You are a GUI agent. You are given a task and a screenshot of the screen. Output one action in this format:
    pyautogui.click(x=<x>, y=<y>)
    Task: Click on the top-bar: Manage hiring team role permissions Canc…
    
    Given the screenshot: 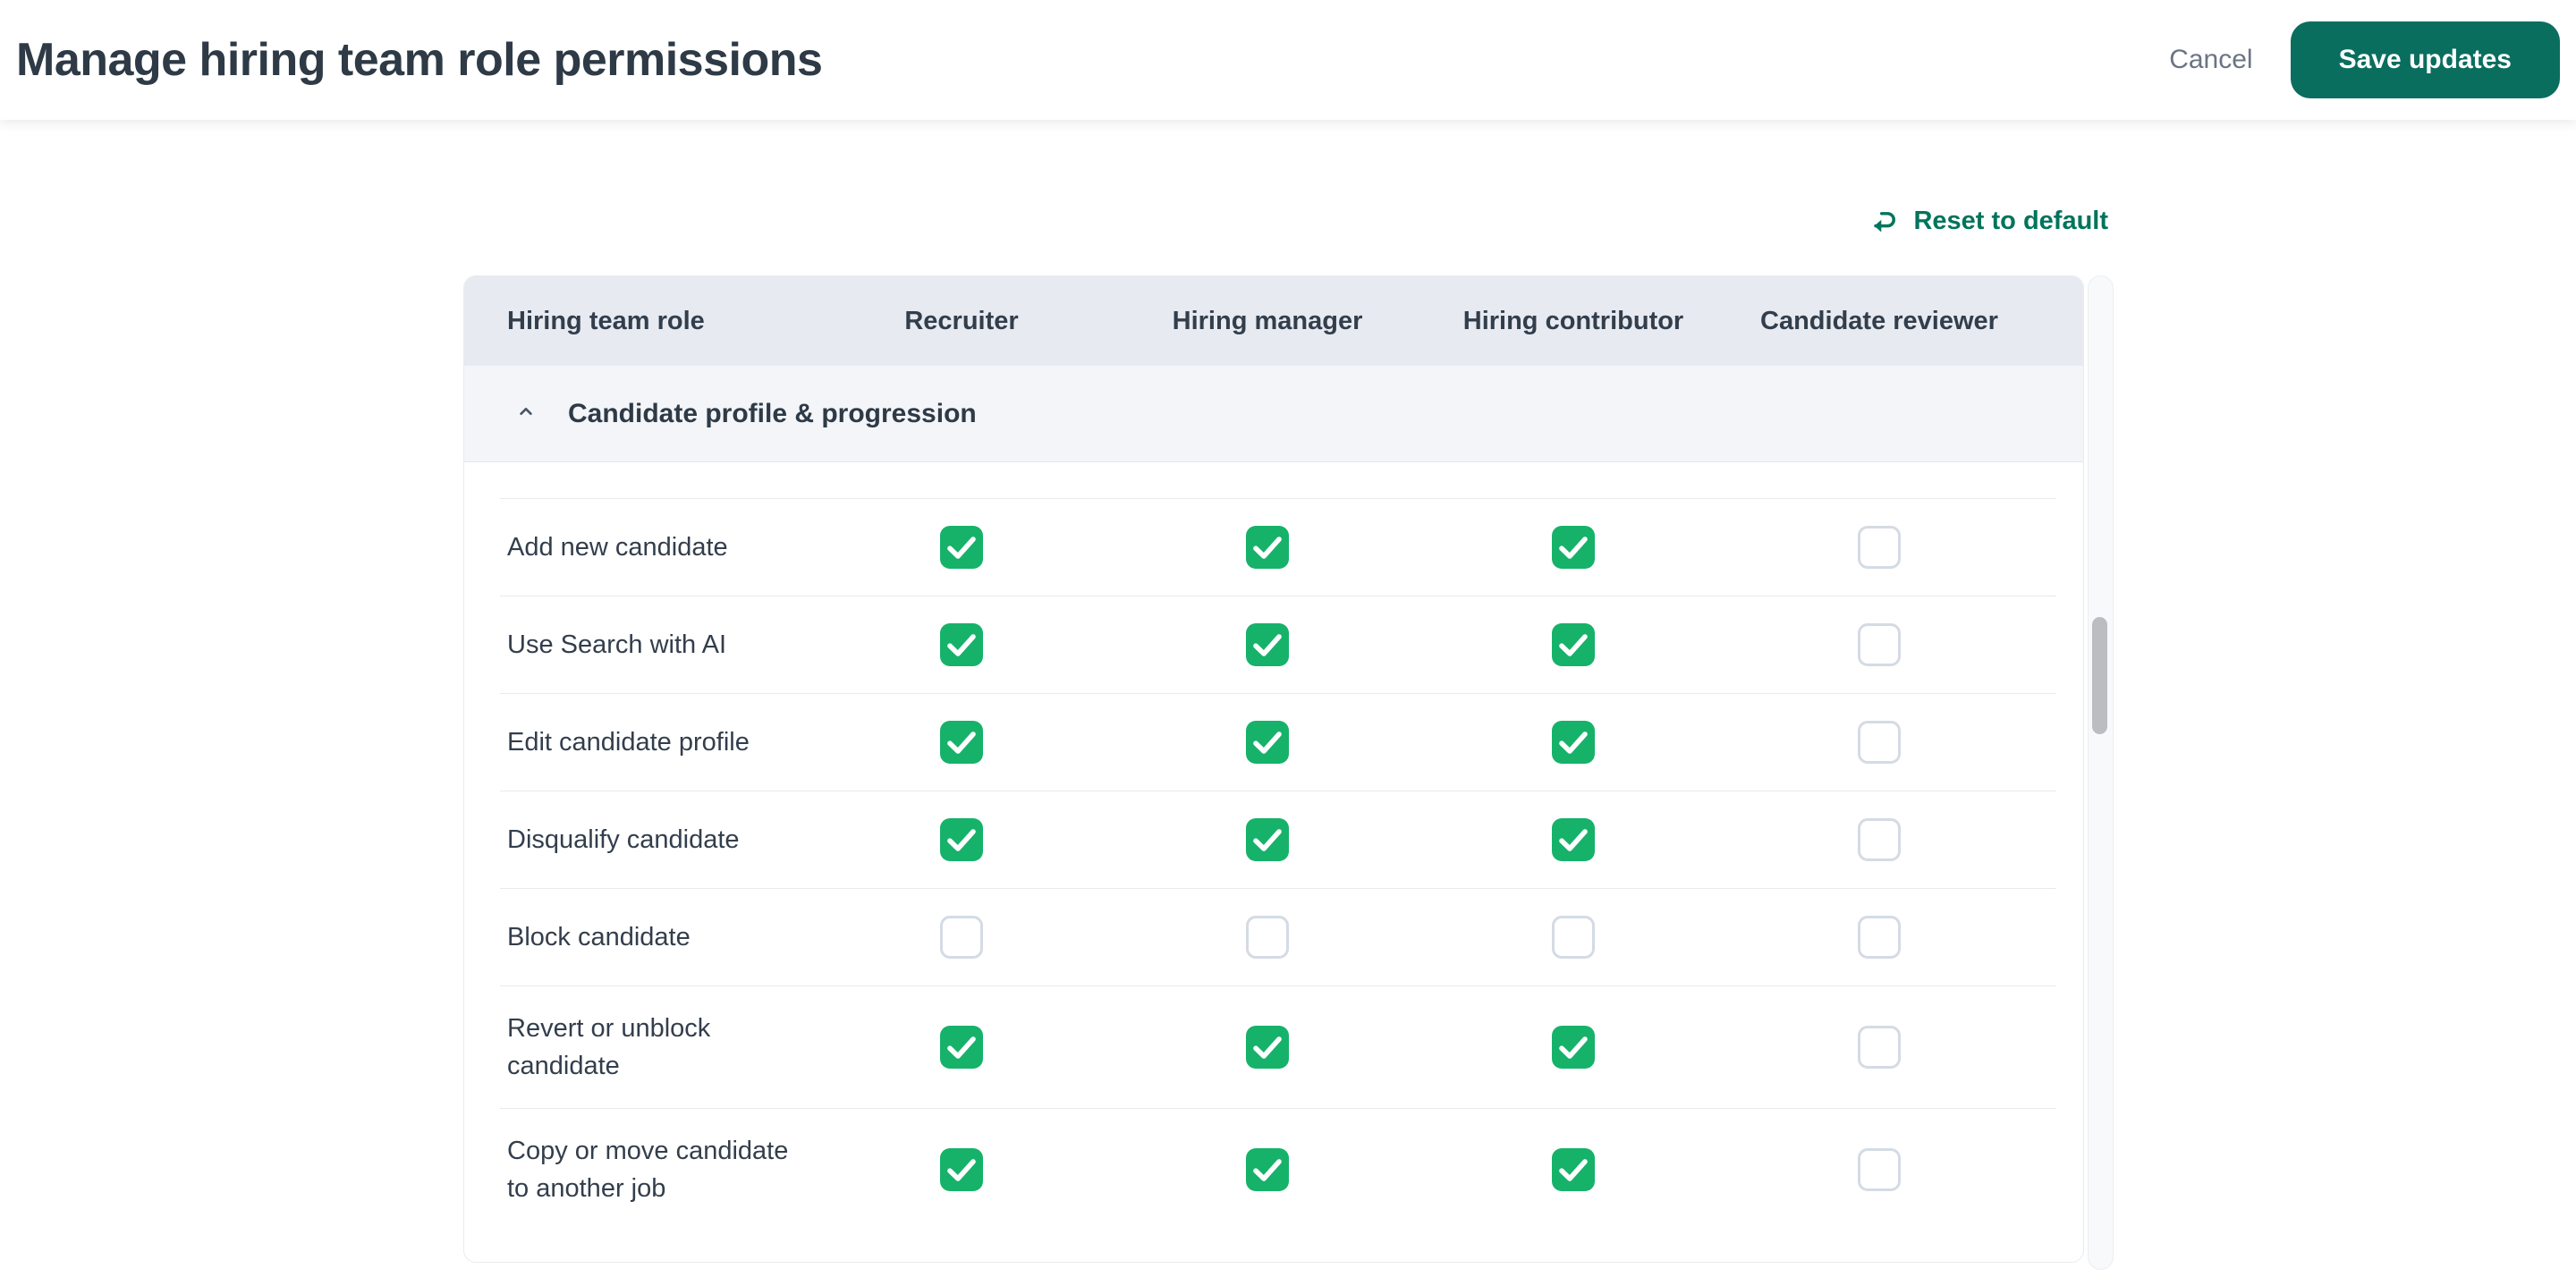 What is the action you would take?
    pyautogui.click(x=1288, y=60)
    